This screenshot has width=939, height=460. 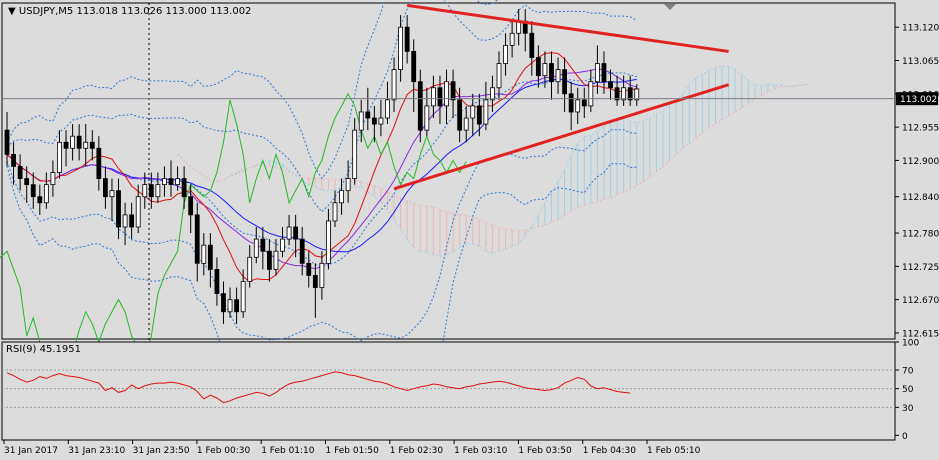 I want to click on price-tick-label: 113.120, so click(x=920, y=29).